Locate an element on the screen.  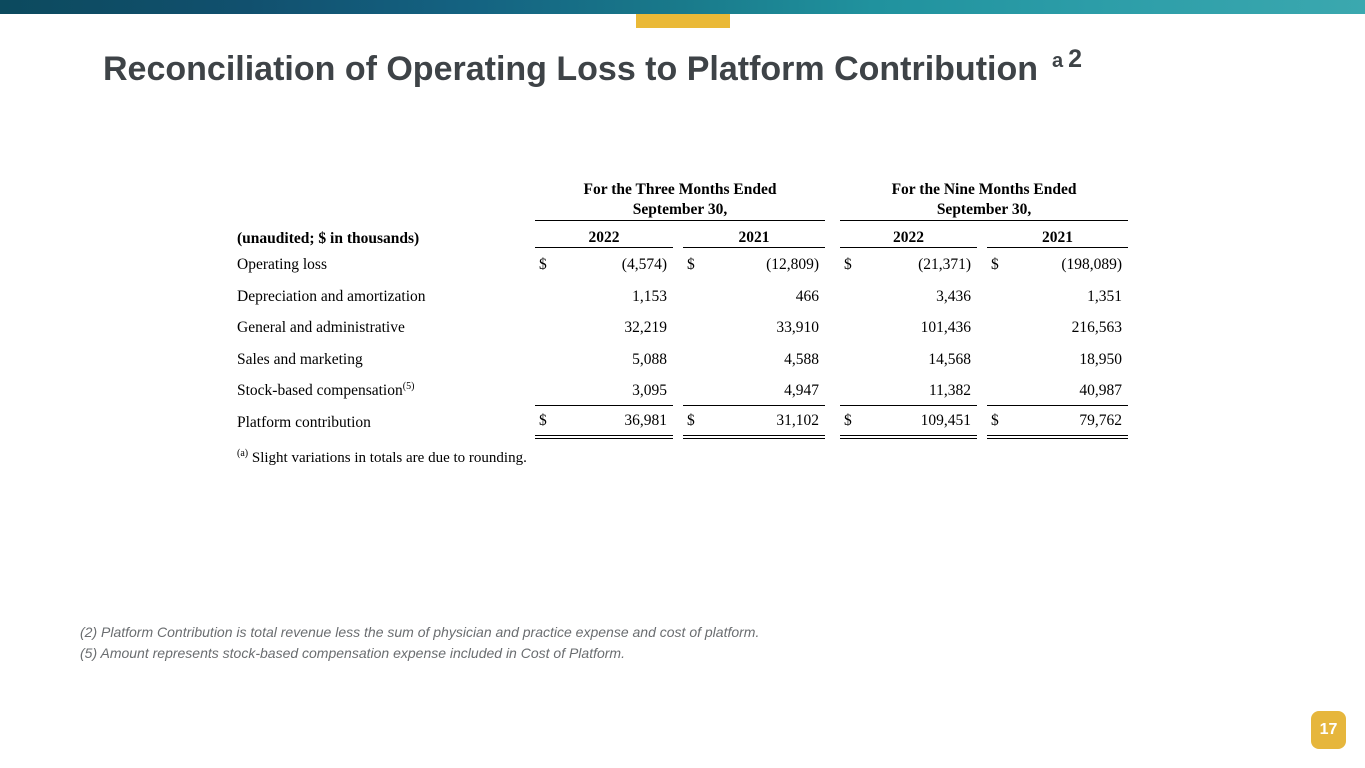
table-footnote-marker: (a) is located at coordinates (243, 453).